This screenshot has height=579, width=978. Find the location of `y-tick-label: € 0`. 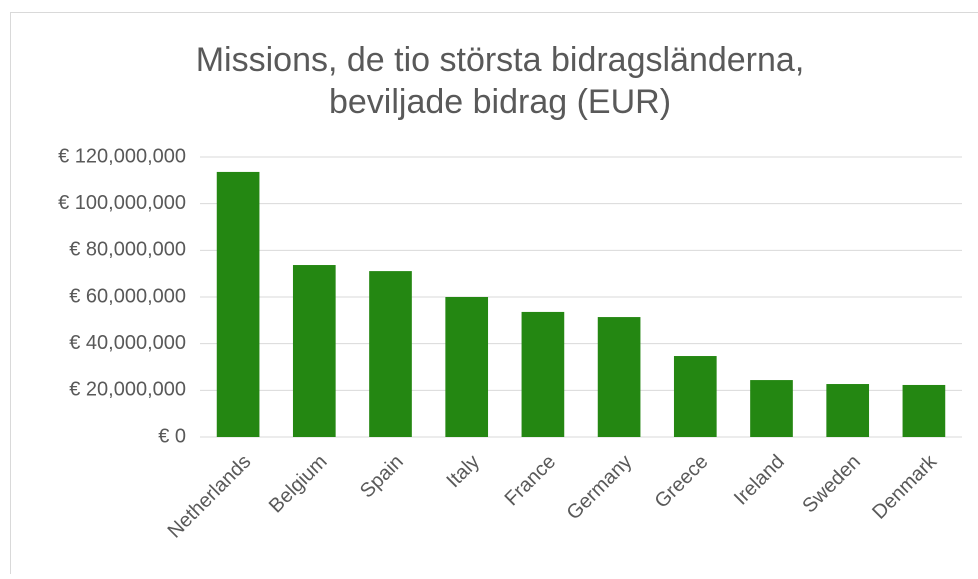

y-tick-label: € 0 is located at coordinates (172, 436).